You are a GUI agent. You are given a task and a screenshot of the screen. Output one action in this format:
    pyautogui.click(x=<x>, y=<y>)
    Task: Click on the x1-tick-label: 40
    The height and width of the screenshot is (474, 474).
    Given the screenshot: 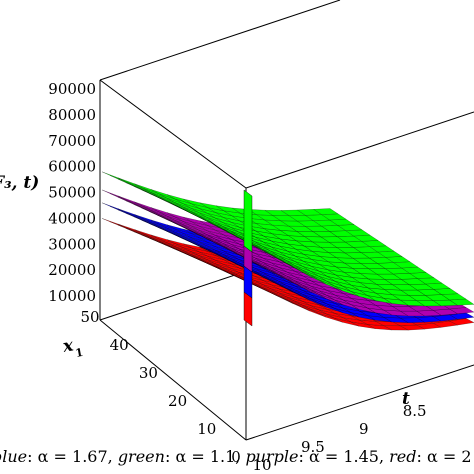 What is the action you would take?
    pyautogui.click(x=119, y=345)
    